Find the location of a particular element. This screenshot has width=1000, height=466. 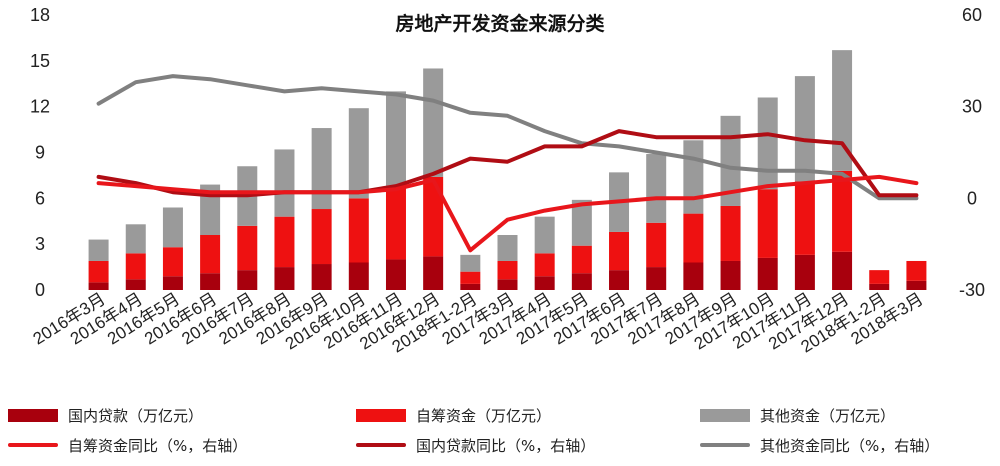

y-axis-left: 0 3 6 9 12 15 18 is located at coordinates (40, 152).